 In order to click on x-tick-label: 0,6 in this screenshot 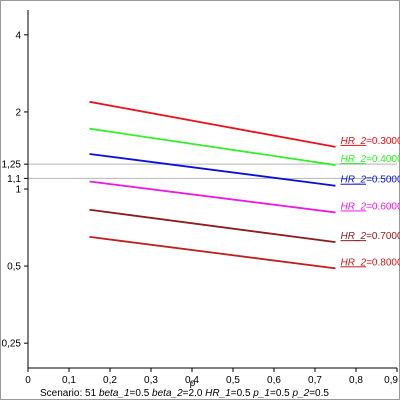, I will do `click(274, 380)`.